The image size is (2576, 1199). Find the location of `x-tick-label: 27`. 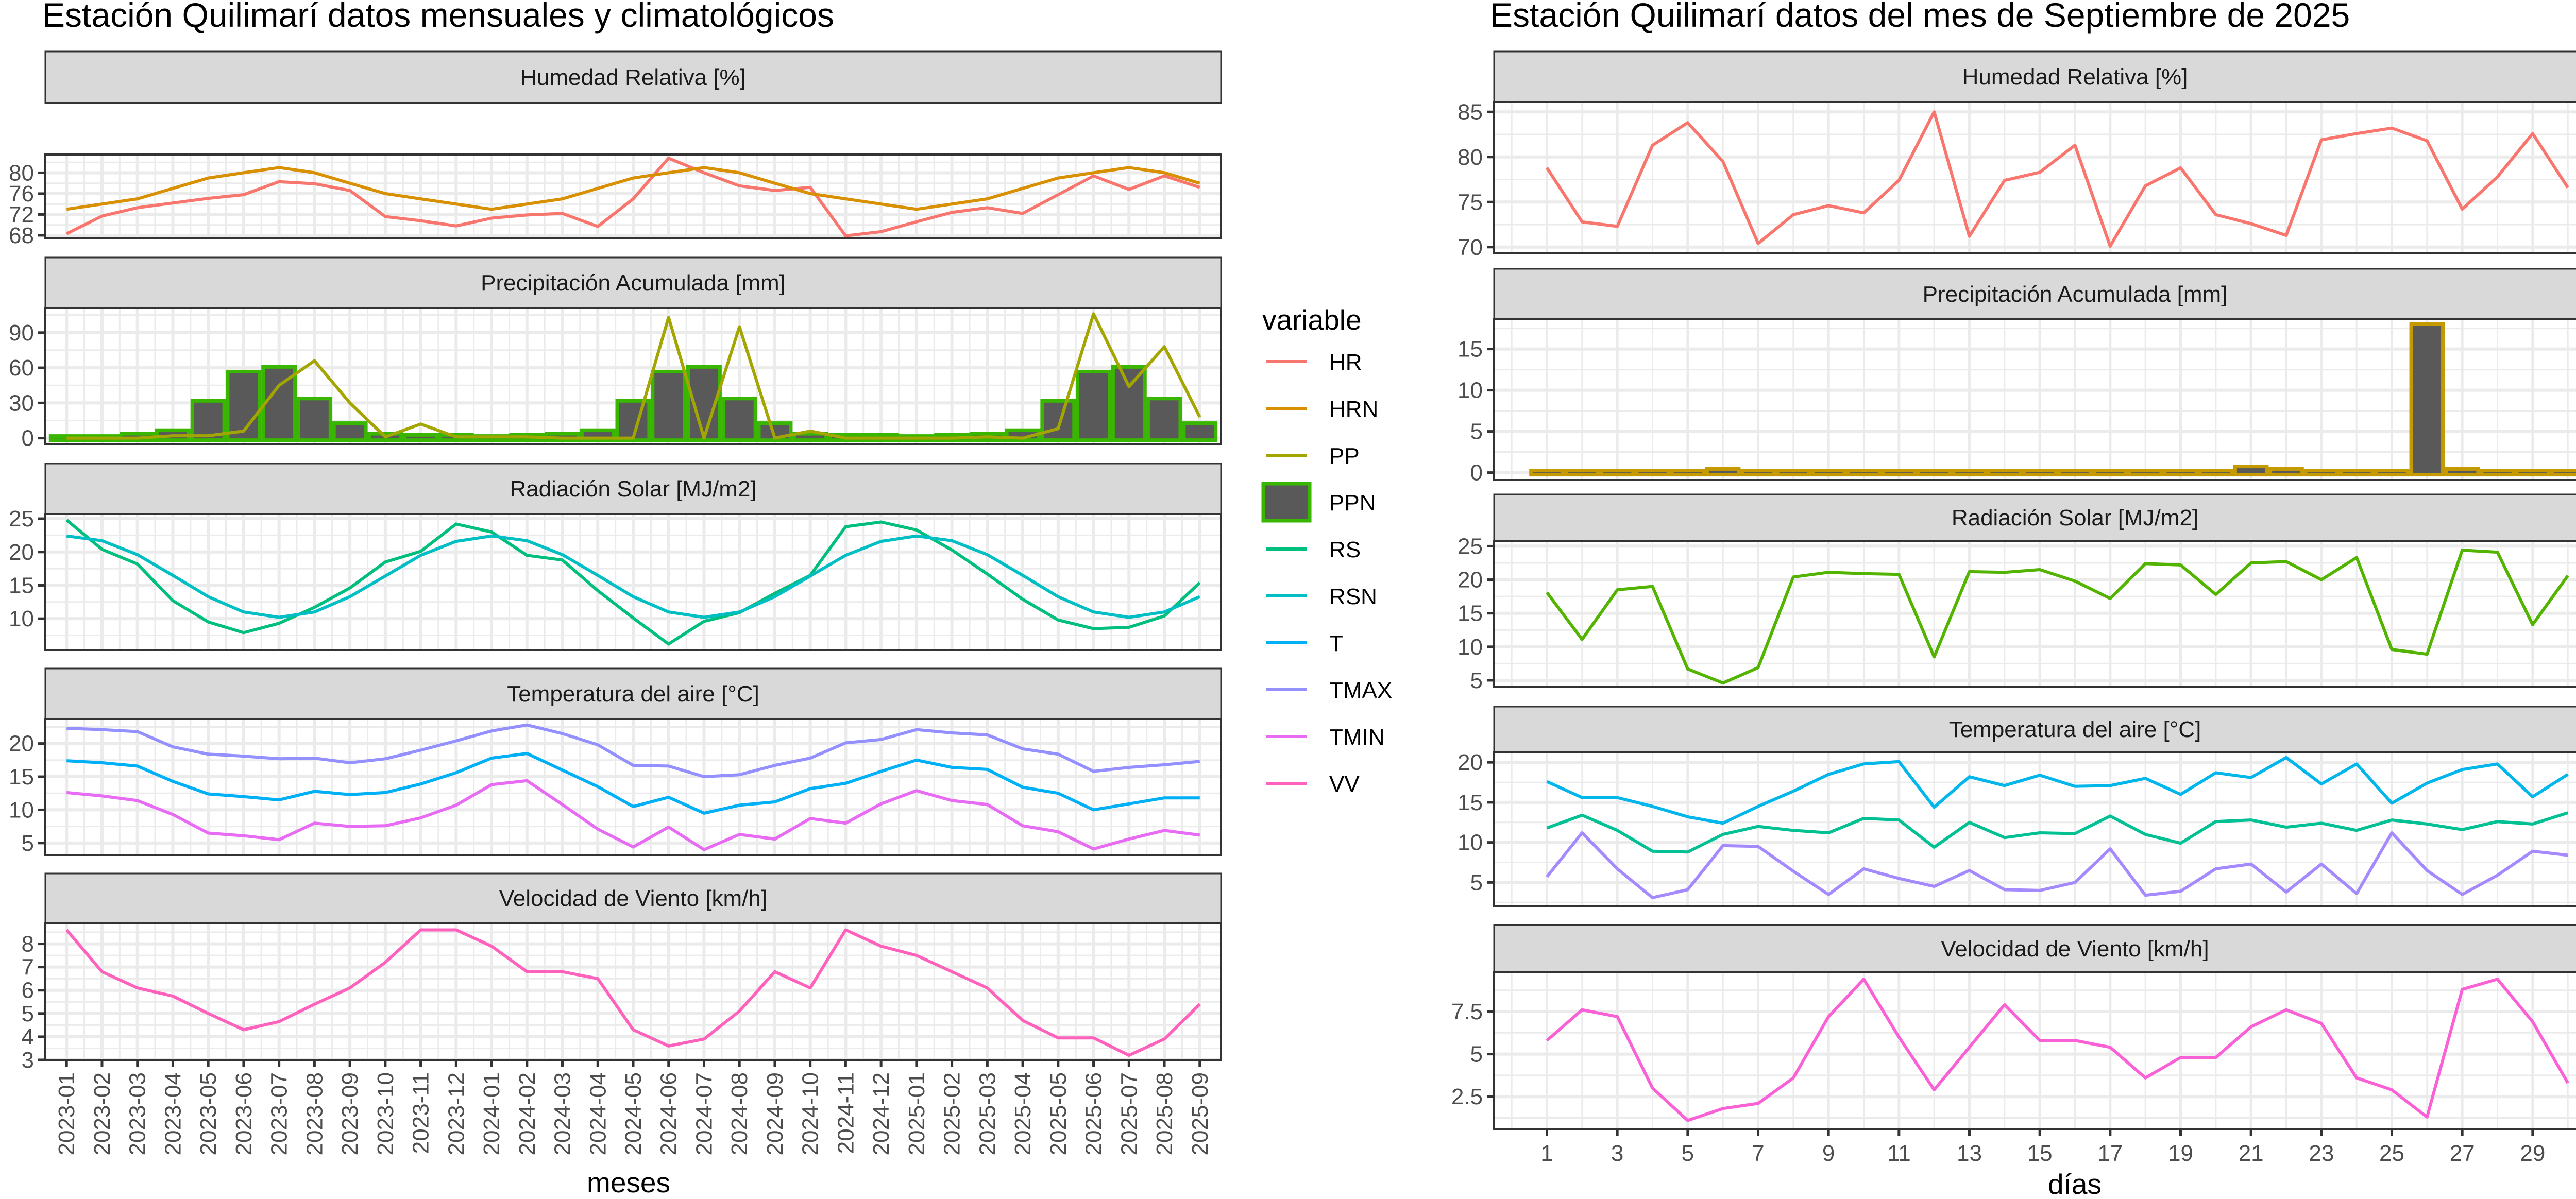

x-tick-label: 27 is located at coordinates (2462, 1153).